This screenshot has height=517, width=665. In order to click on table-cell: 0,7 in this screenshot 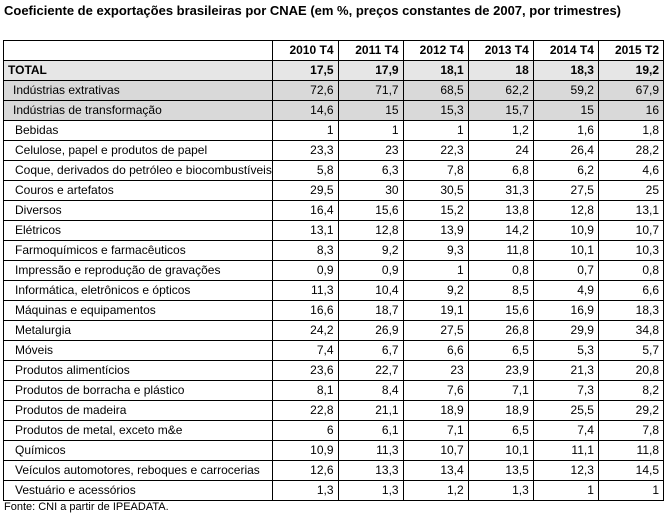, I will do `click(565, 270)`.